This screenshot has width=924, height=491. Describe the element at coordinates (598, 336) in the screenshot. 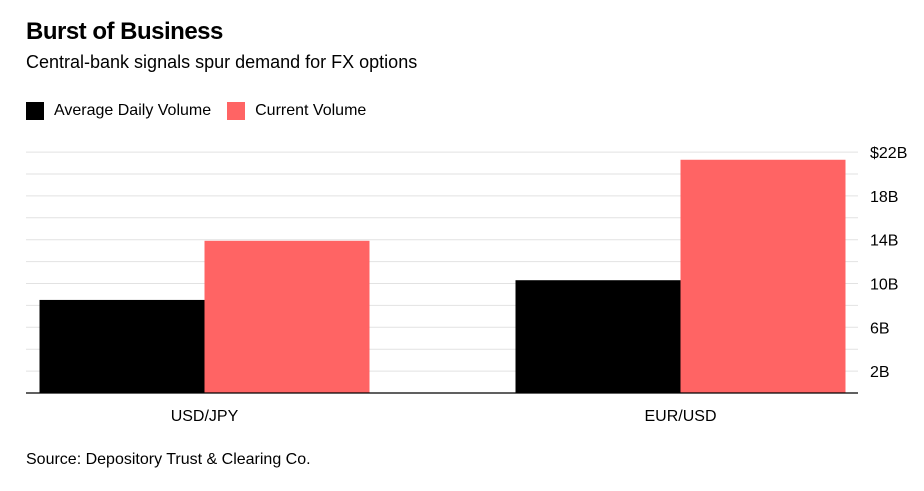

I see `bar-average-daily-volume-eur-usd` at that location.